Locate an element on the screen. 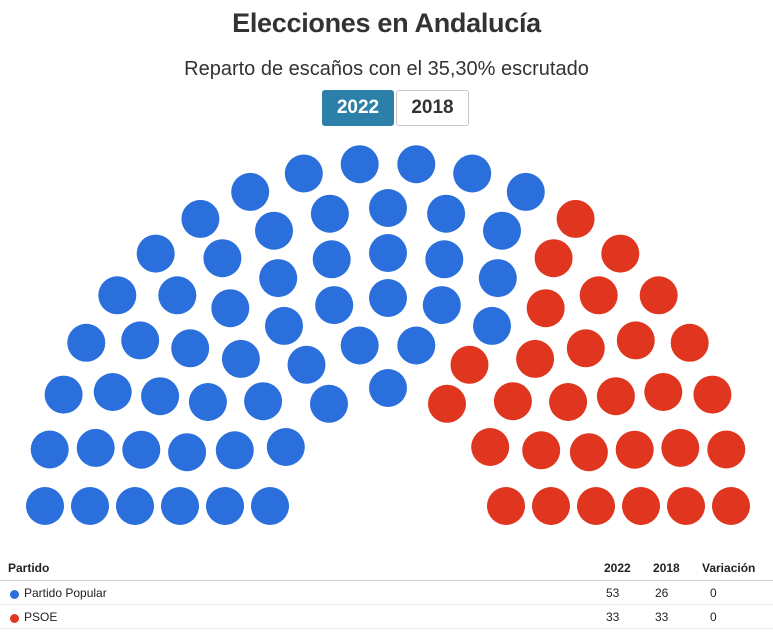 This screenshot has height=635, width=773. table-row: Partido Popular 53 26 0 is located at coordinates (386, 593).